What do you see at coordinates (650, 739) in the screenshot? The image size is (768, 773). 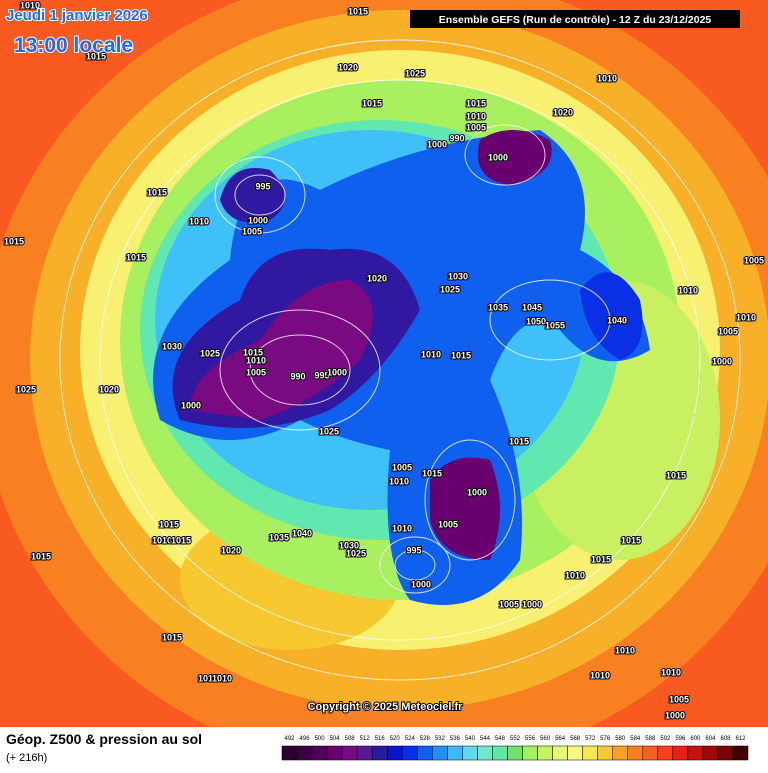 I see `scale-label: 588` at bounding box center [650, 739].